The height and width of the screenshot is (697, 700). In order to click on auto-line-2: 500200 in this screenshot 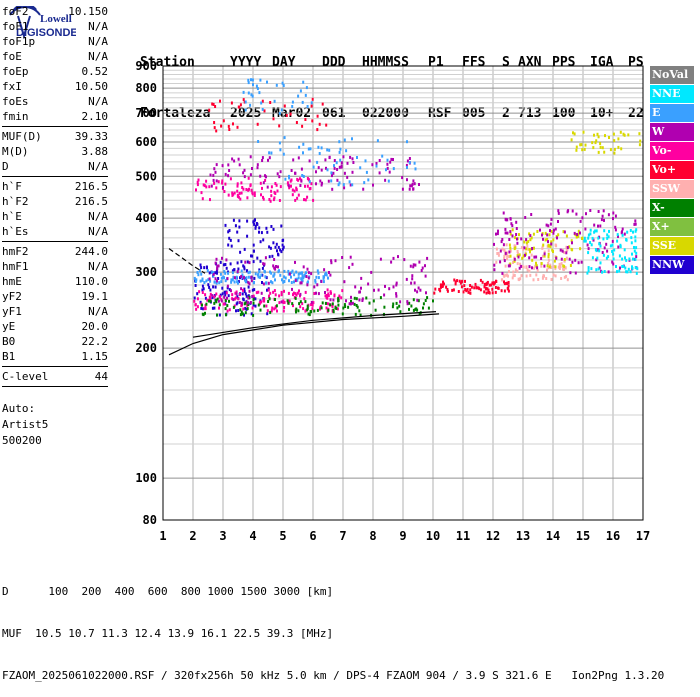, I will do `click(22, 440)`.